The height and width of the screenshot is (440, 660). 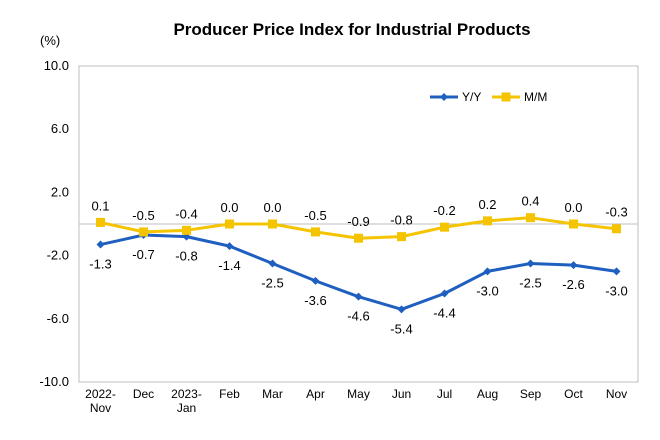 I want to click on data-label: -1.4, so click(x=229, y=265).